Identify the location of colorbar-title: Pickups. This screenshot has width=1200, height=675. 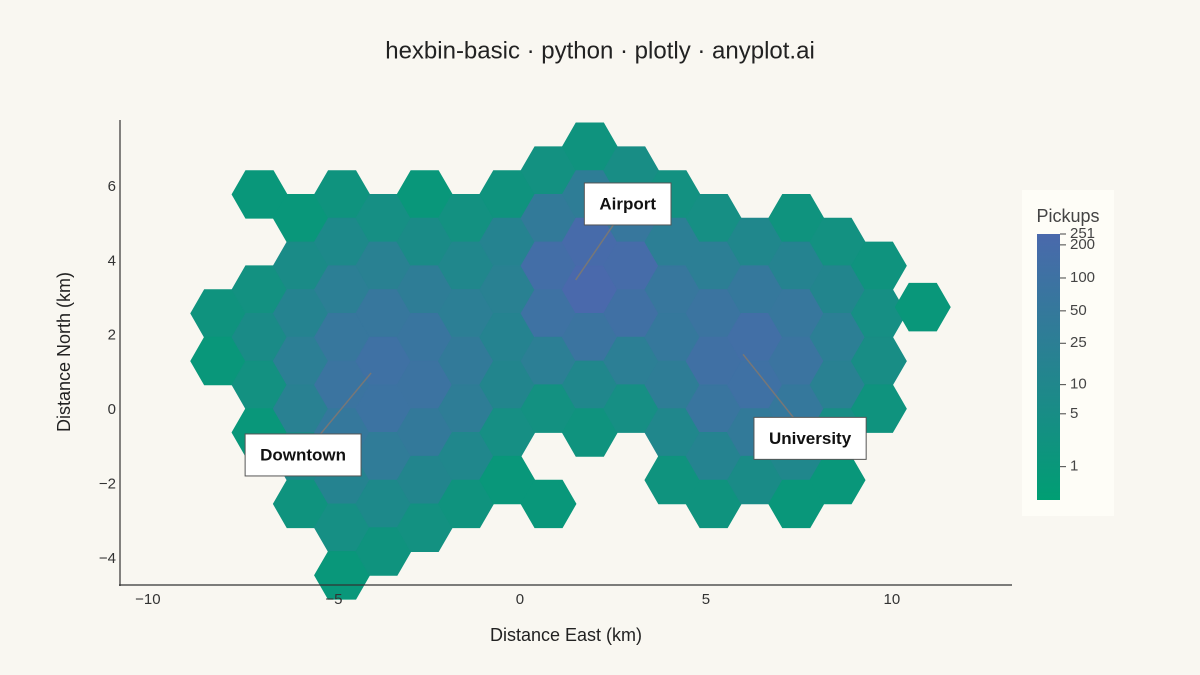
(1067, 216).